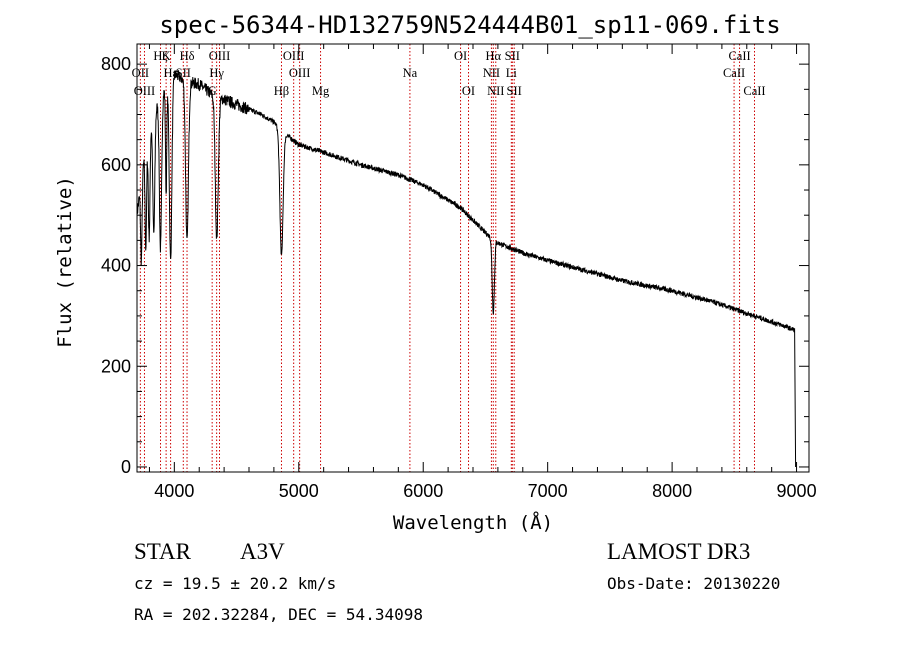 The height and width of the screenshot is (654, 900). What do you see at coordinates (174, 491) in the screenshot?
I see `x-tick-label: 4000` at bounding box center [174, 491].